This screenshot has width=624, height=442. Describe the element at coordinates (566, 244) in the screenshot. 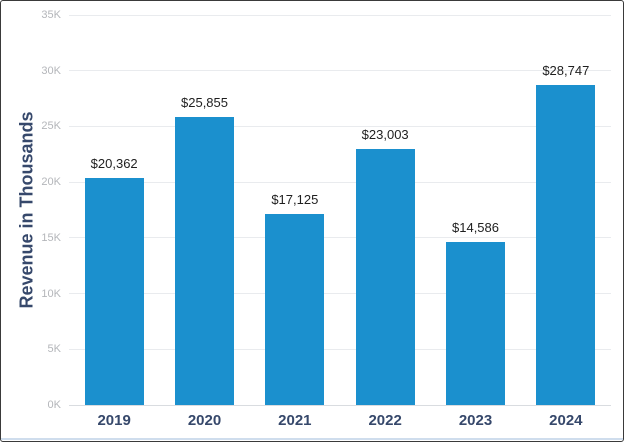

I see `bar-2024` at that location.